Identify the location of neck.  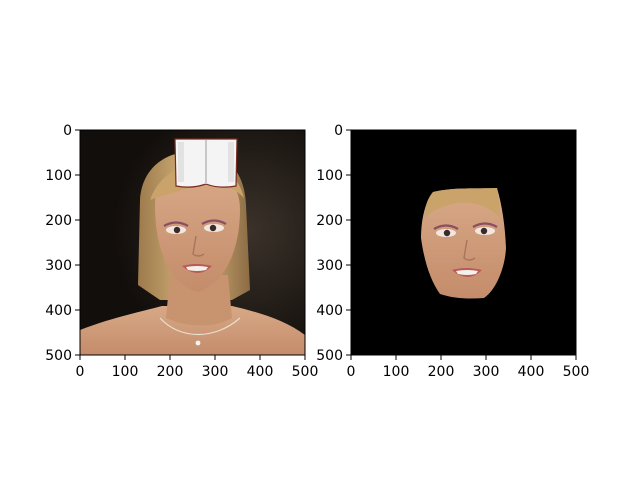
(199, 300).